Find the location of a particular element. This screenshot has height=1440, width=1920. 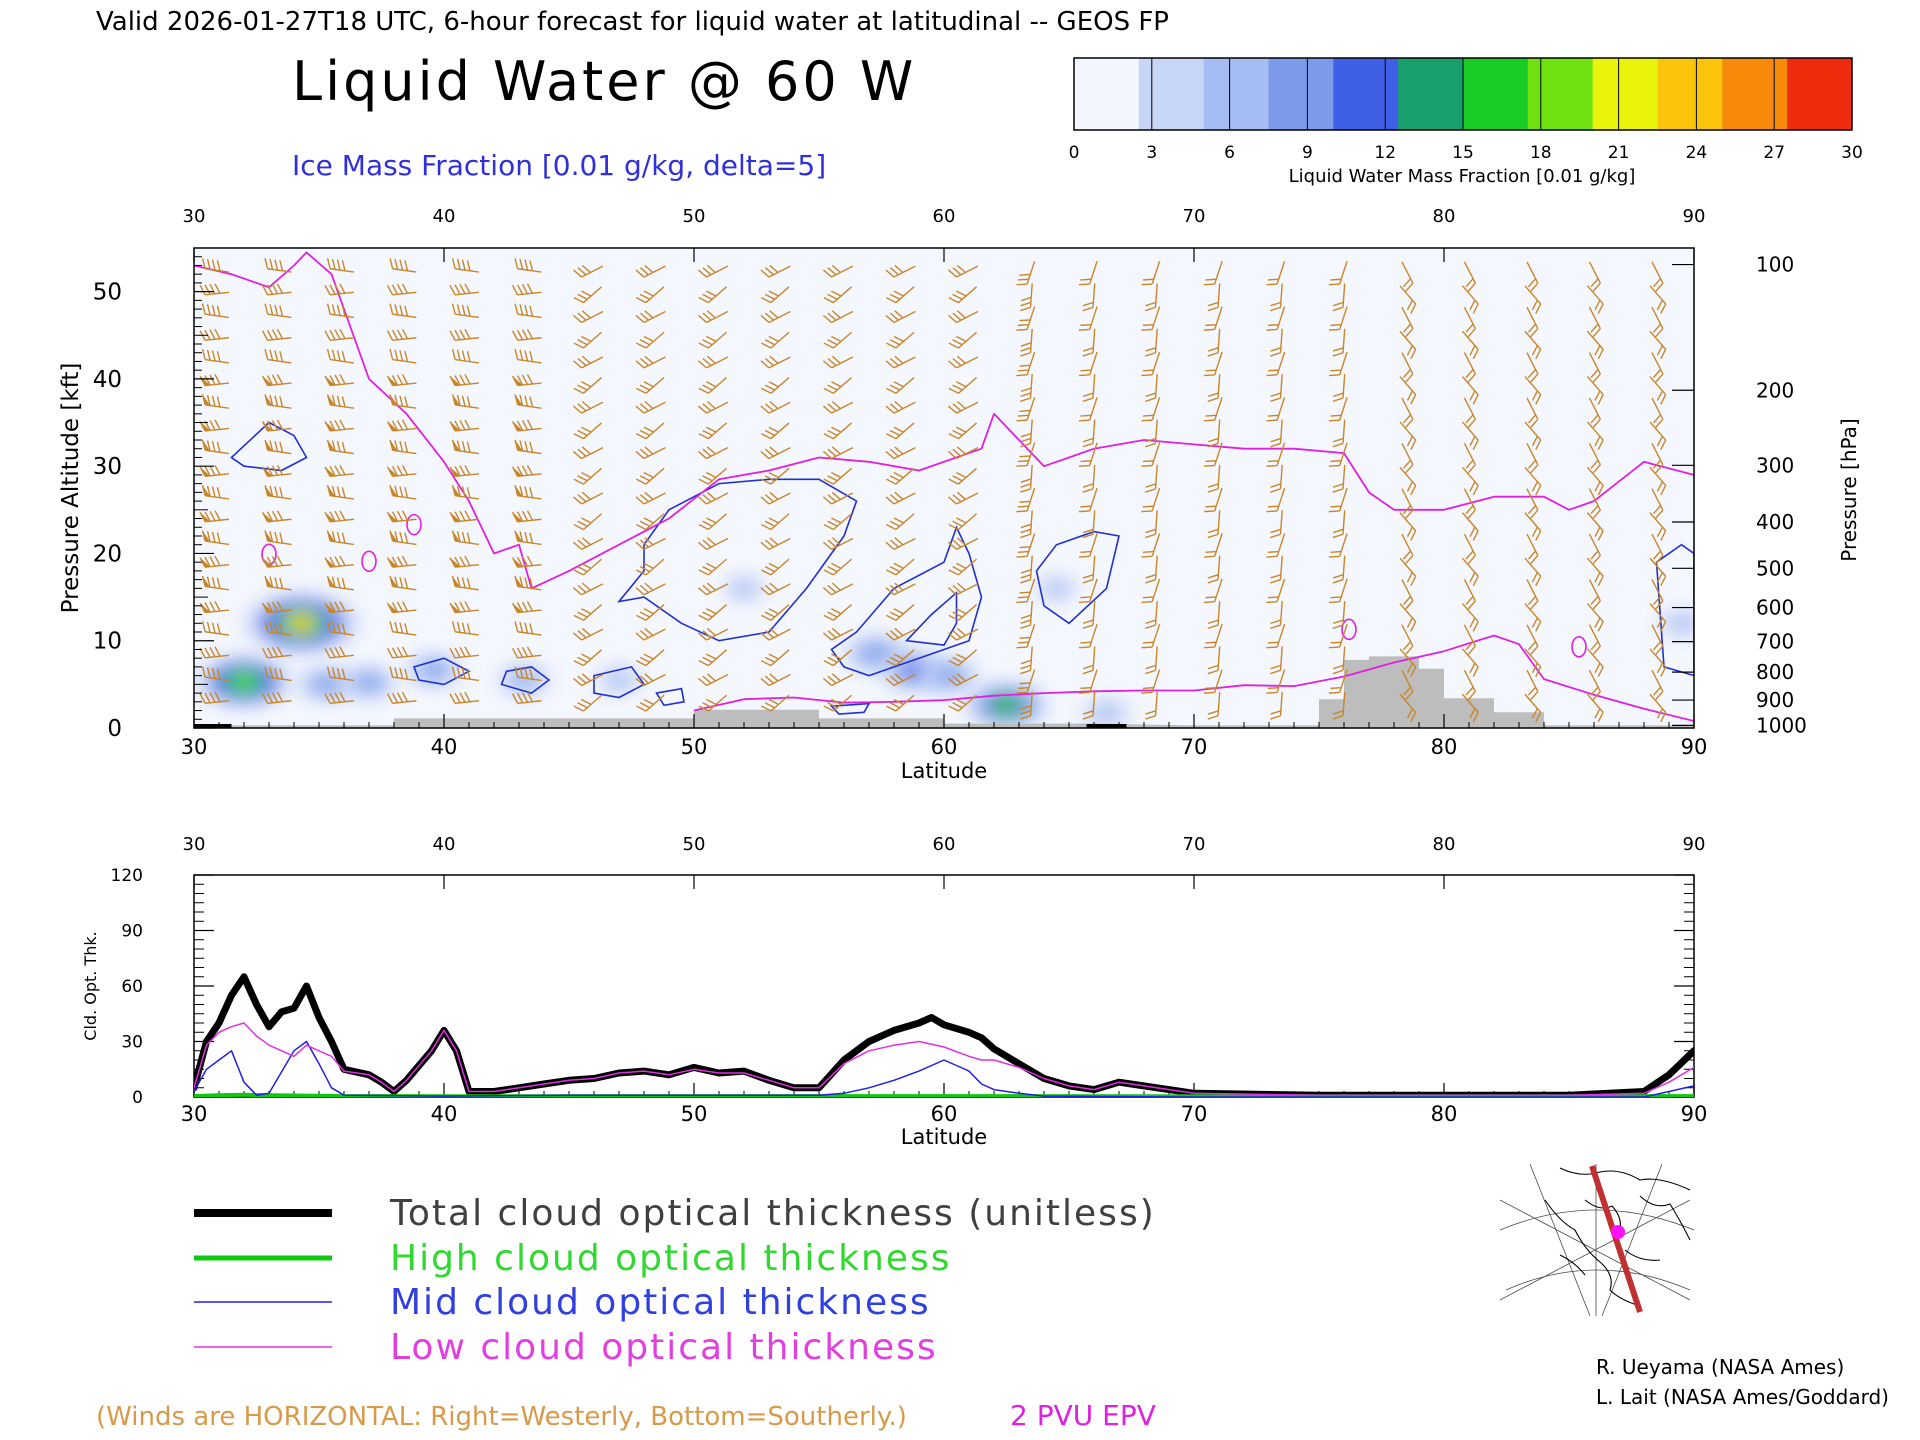

lower-x-tick-label-top: 80 is located at coordinates (1444, 844).